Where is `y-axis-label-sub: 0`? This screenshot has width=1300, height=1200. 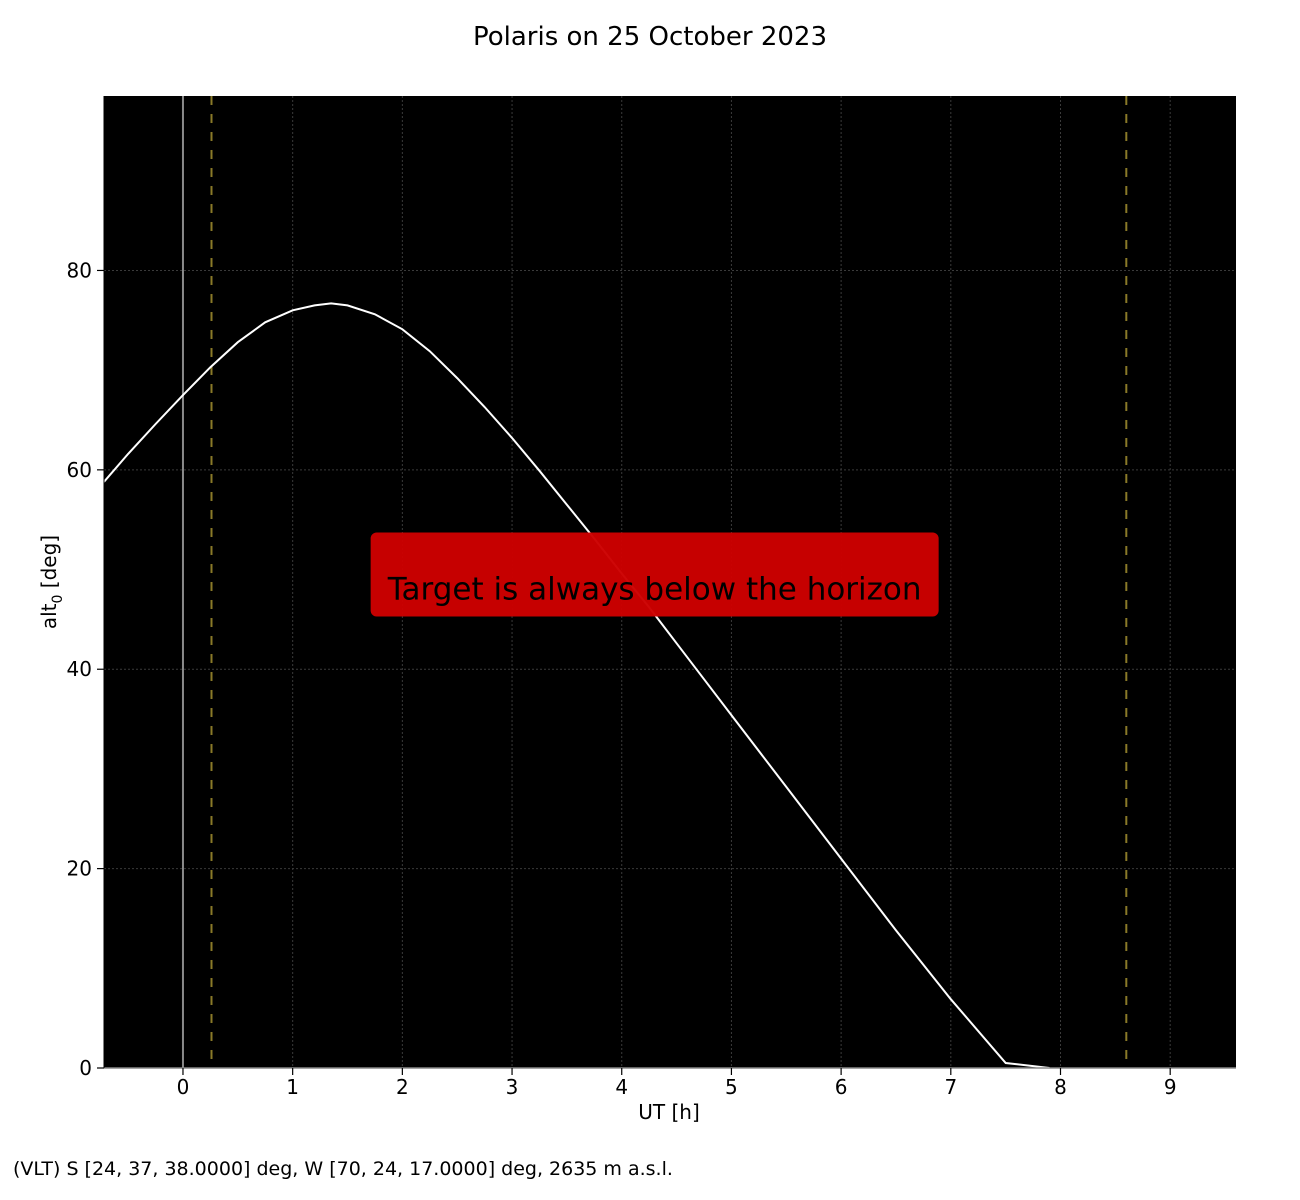 y-axis-label-sub: 0 is located at coordinates (58, 599).